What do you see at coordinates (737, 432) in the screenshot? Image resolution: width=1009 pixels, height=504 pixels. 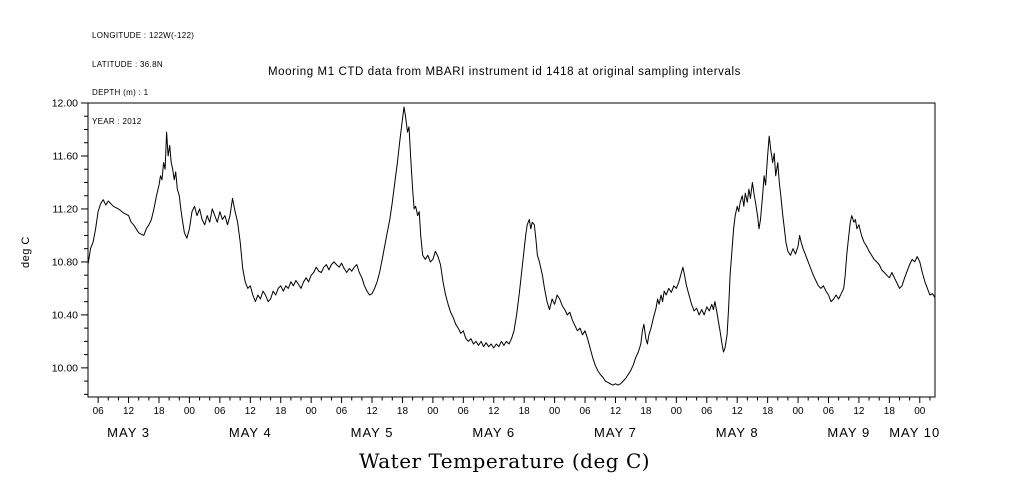 I see `day-label: MAY 8` at bounding box center [737, 432].